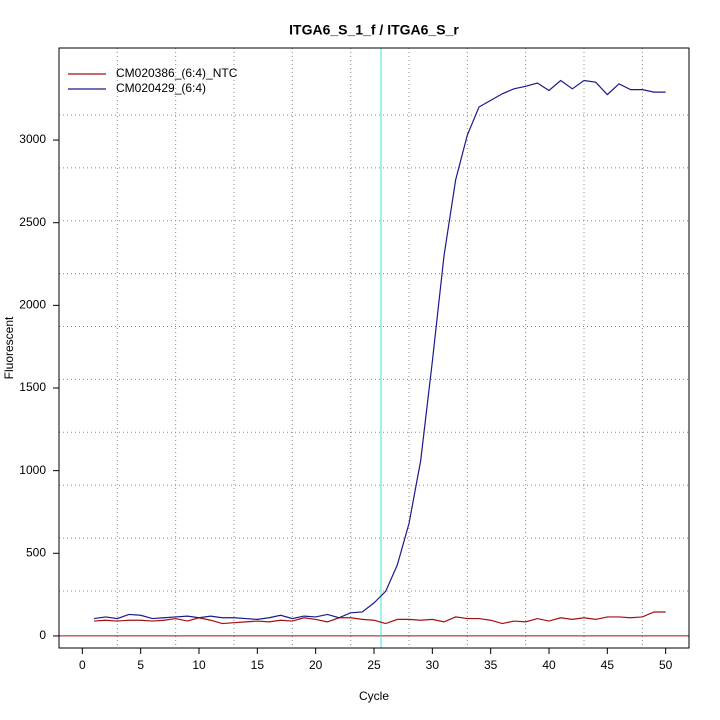 This screenshot has height=720, width=720. What do you see at coordinates (433, 665) in the screenshot?
I see `x-tick-label: 30` at bounding box center [433, 665].